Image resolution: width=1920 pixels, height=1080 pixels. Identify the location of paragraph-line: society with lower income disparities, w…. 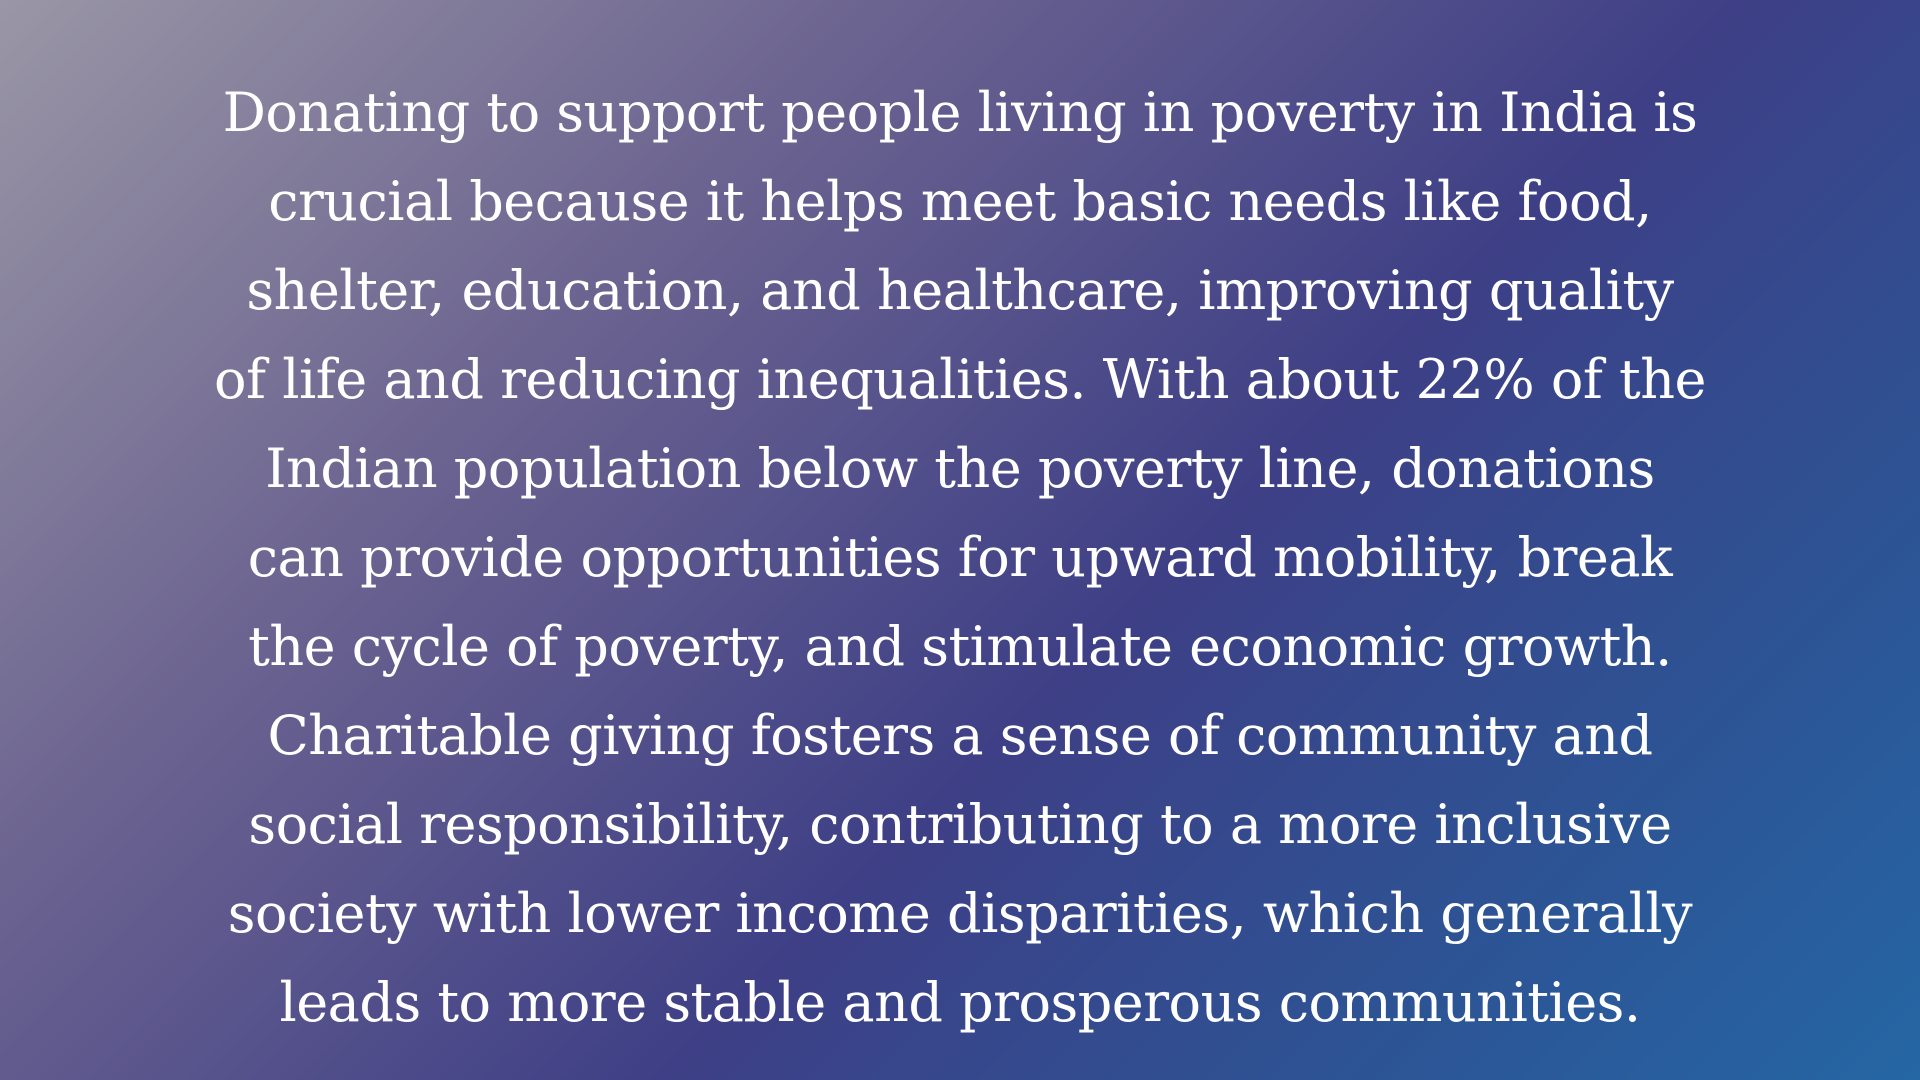
(960, 913).